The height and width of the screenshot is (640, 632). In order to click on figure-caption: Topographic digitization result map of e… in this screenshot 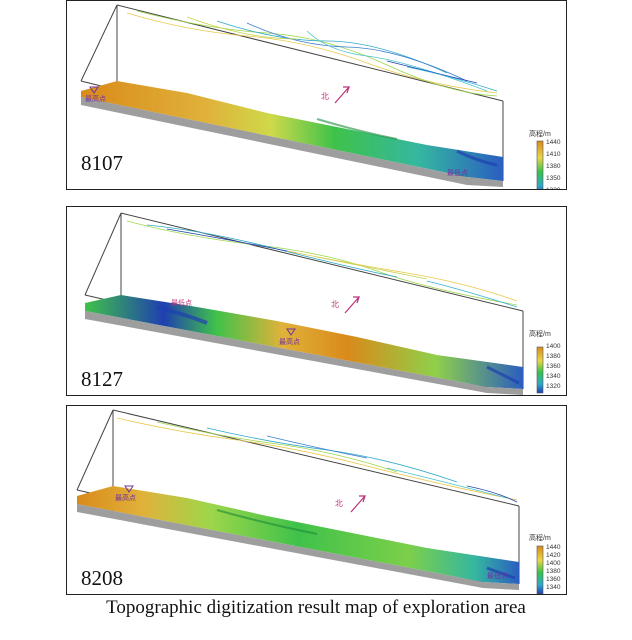, I will do `click(316, 607)`.